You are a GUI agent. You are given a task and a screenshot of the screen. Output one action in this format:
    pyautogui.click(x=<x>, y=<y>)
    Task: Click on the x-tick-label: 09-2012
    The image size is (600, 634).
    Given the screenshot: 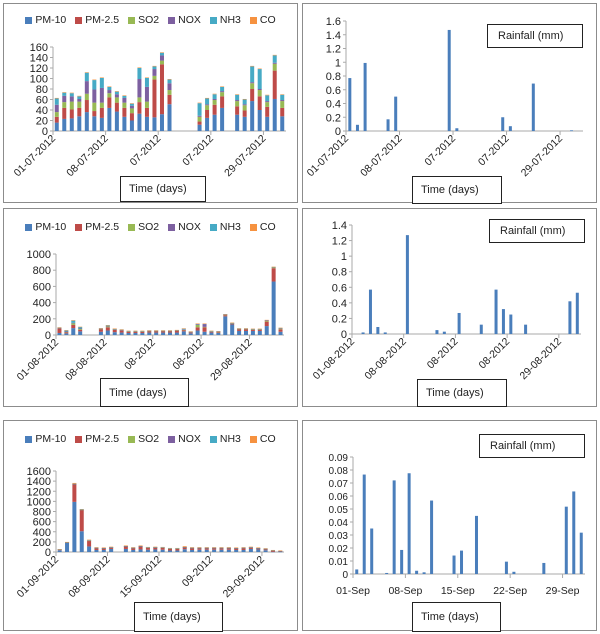 What is the action you would take?
    pyautogui.click(x=198, y=572)
    